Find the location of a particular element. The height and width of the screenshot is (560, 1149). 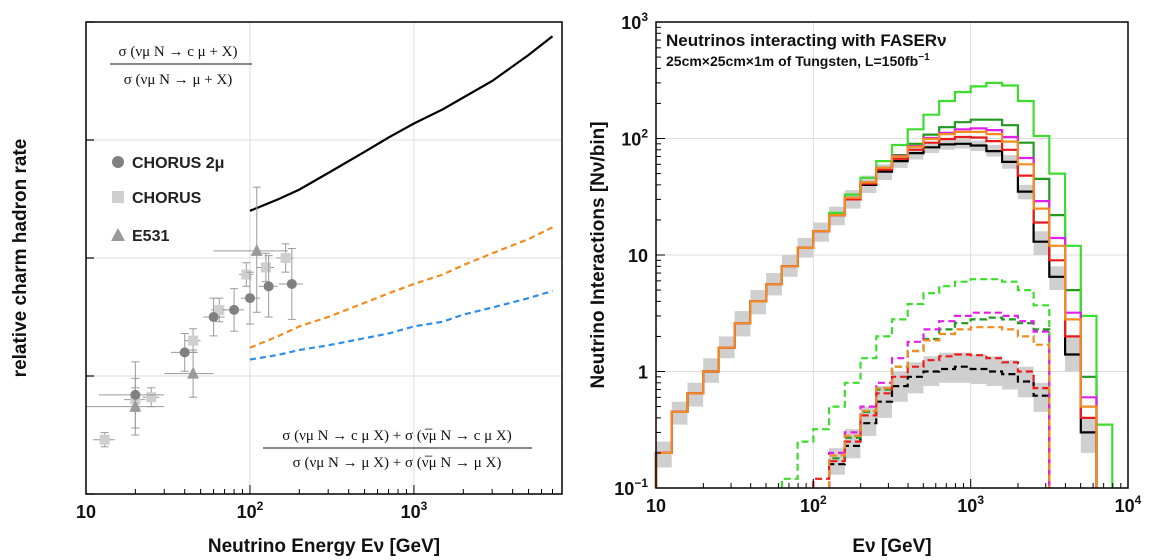

legend-marker-chorus is located at coordinates (118, 197).